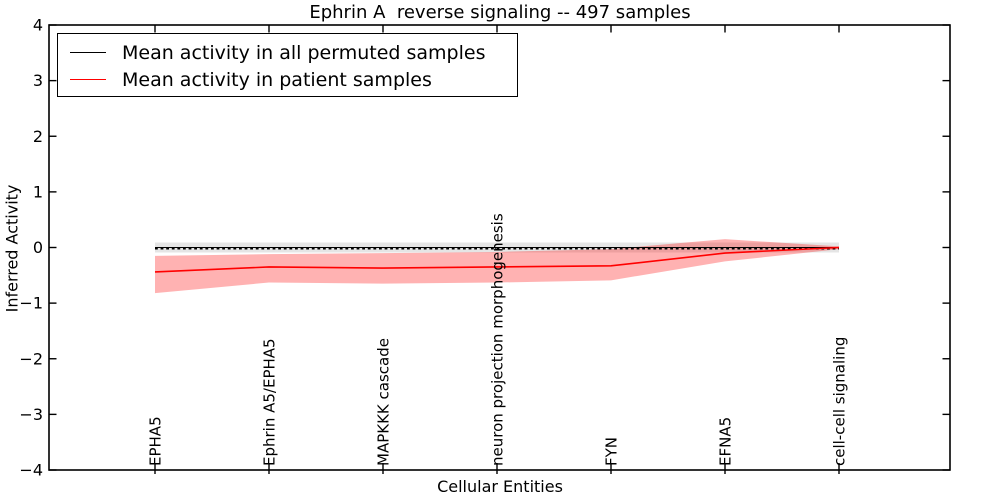 This screenshot has width=1000, height=500. What do you see at coordinates (88, 52) in the screenshot?
I see `permuted-line-sample` at bounding box center [88, 52].